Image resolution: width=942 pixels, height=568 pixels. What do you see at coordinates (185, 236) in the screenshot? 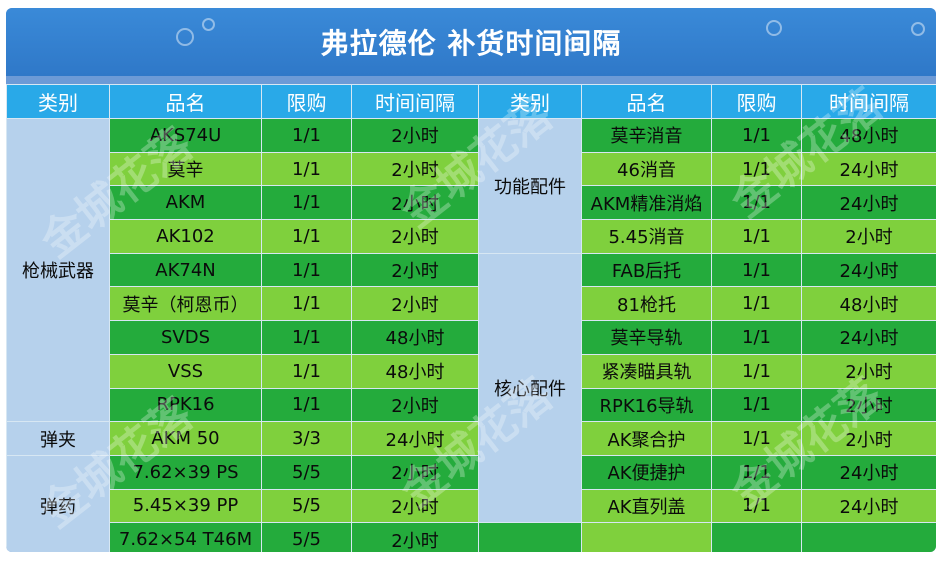
I see `item-name: AK102` at bounding box center [185, 236].